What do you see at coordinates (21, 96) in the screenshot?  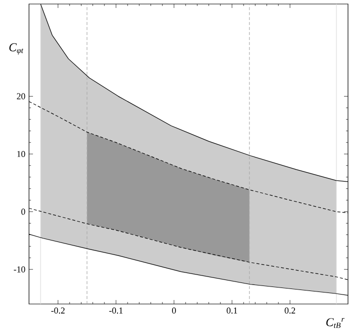 I see `y-tick-label: 20` at bounding box center [21, 96].